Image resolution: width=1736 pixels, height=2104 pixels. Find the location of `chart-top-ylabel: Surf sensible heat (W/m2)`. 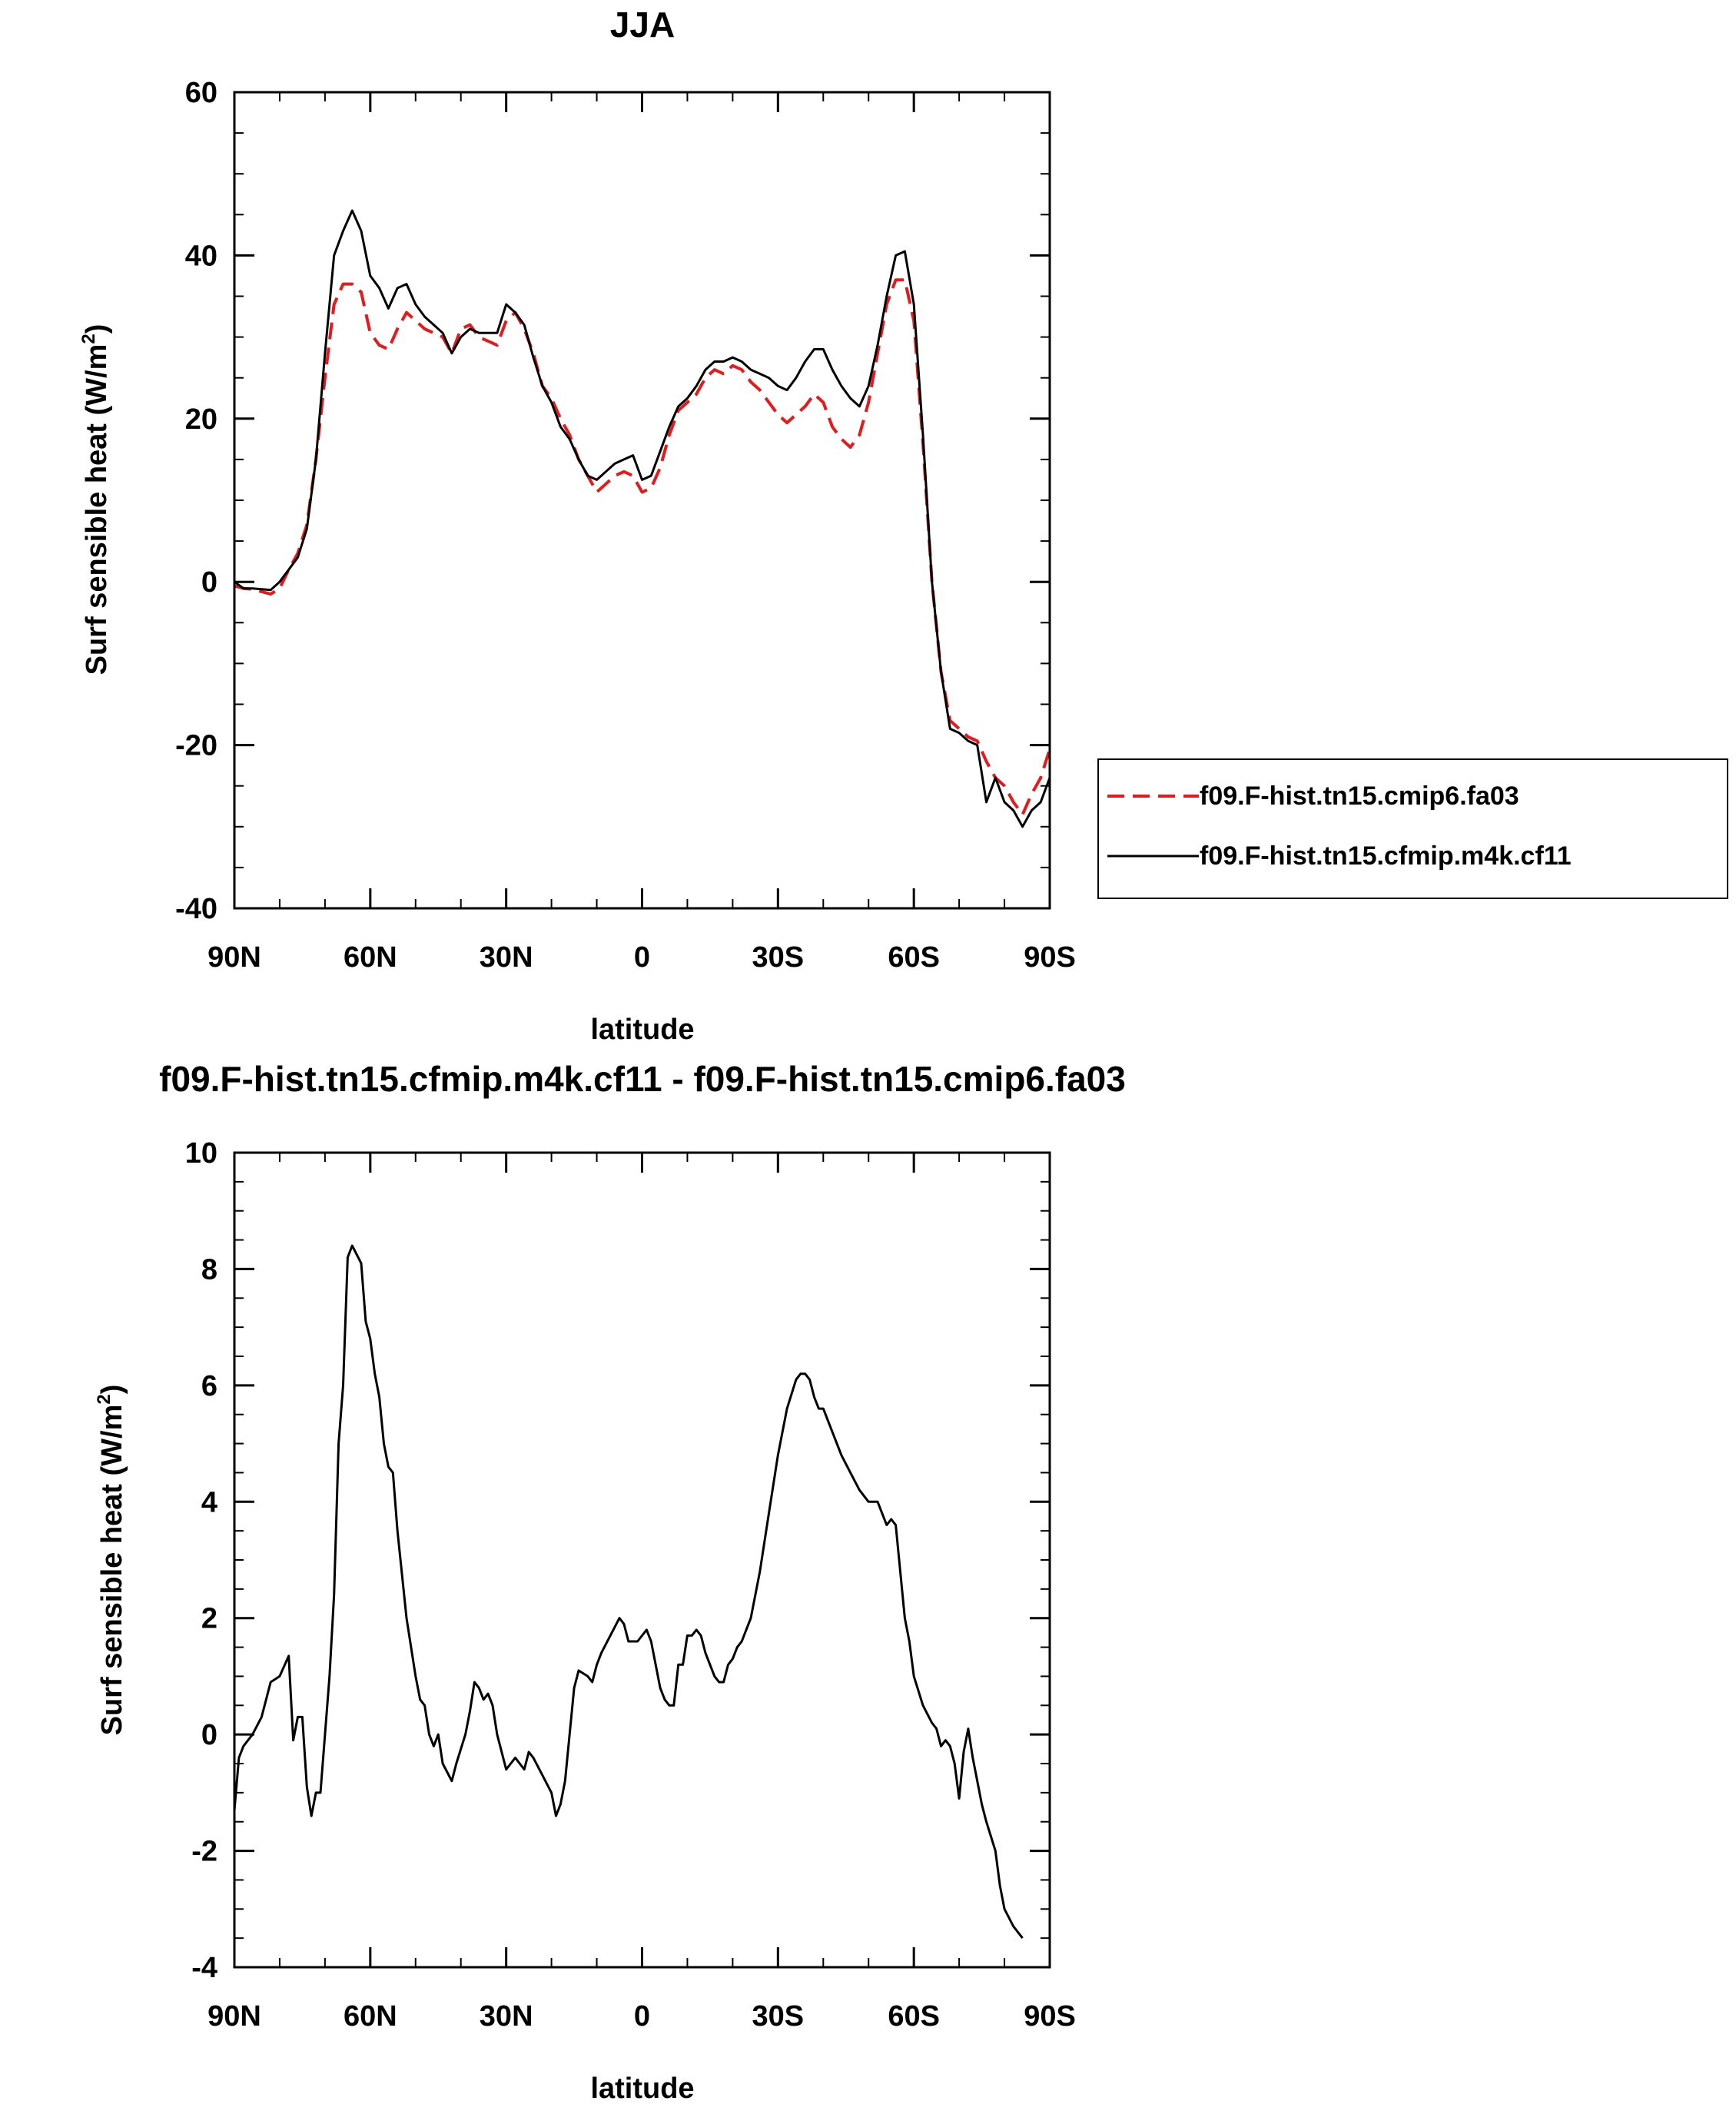

chart-top-ylabel: Surf sensible heat (W/m2) is located at coordinates (96, 499).